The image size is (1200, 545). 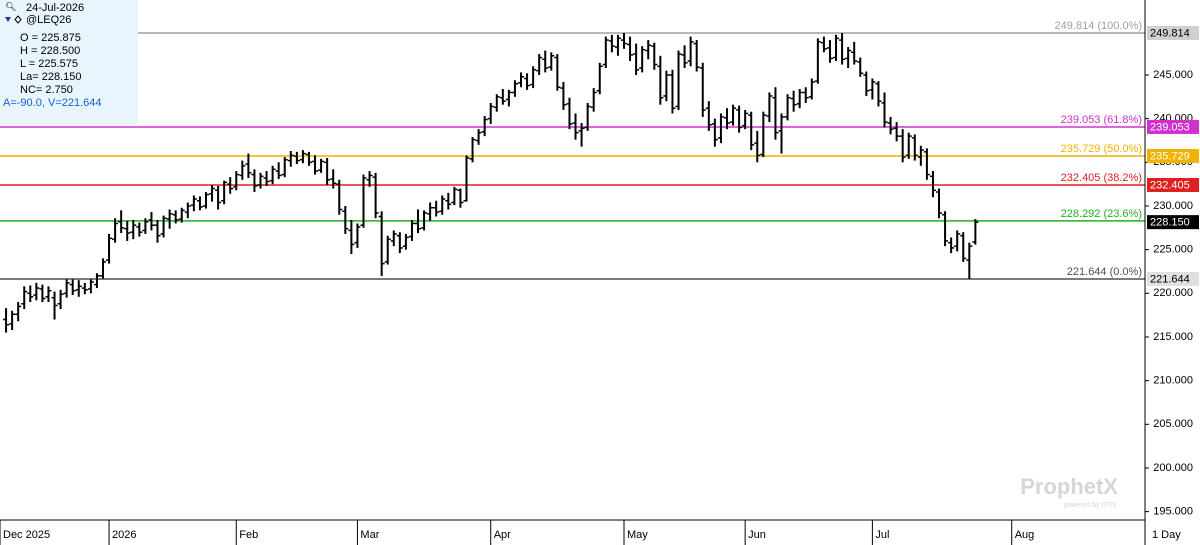 What do you see at coordinates (1170, 156) in the screenshot?
I see `price-tag-label: 235.729` at bounding box center [1170, 156].